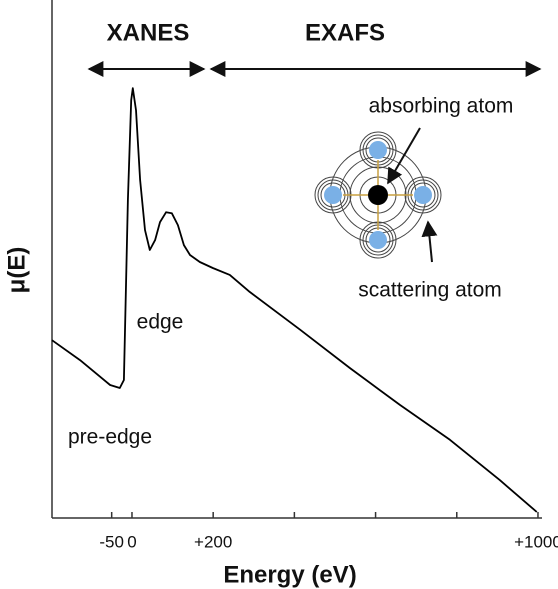  Describe the element at coordinates (110, 437) in the screenshot. I see `annotation: pre-edge` at that location.